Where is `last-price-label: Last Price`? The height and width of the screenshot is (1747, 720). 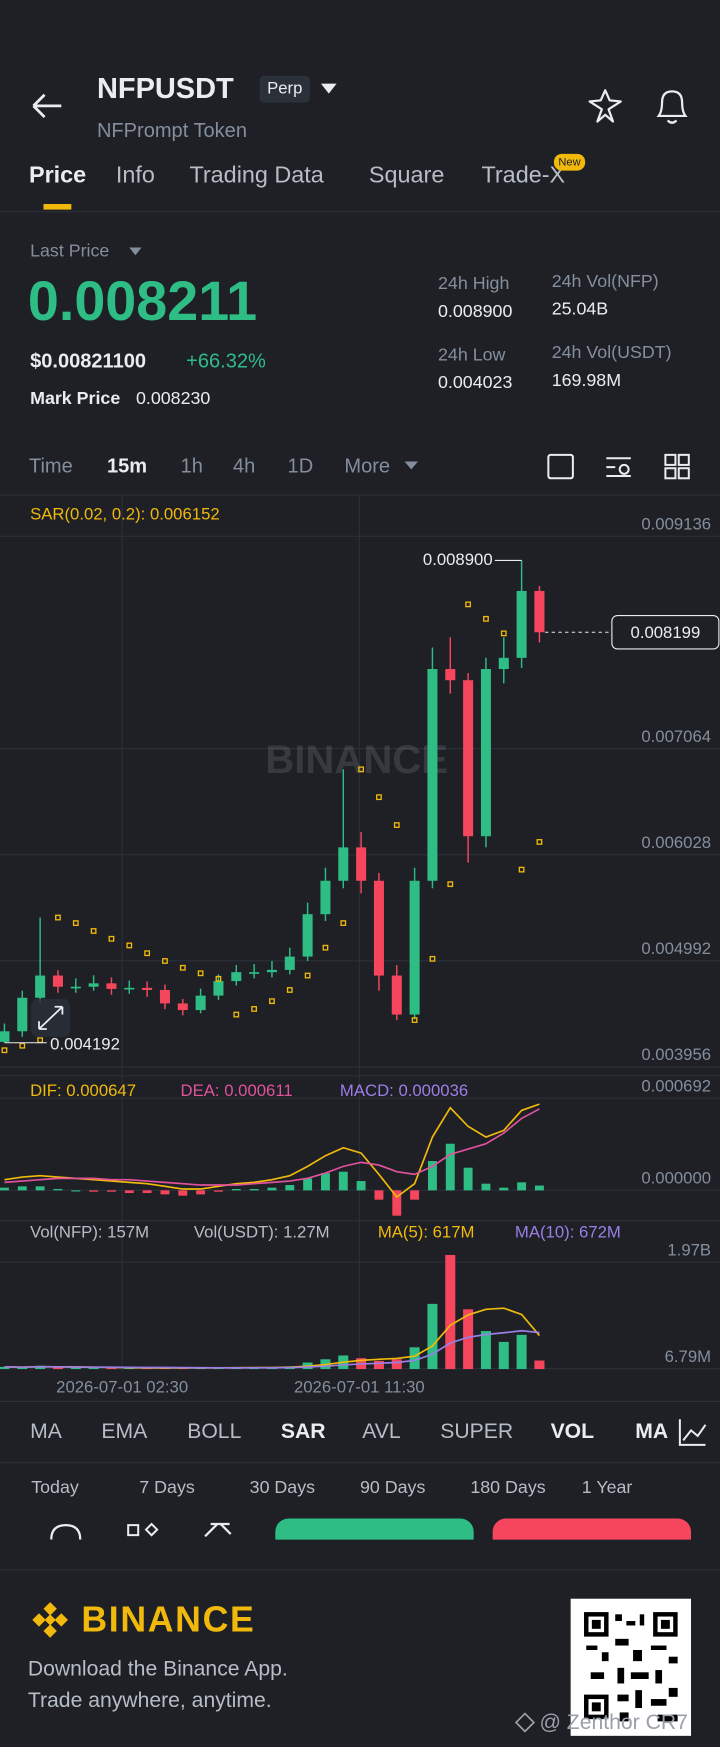 last-price-label: Last Price is located at coordinates (69, 251).